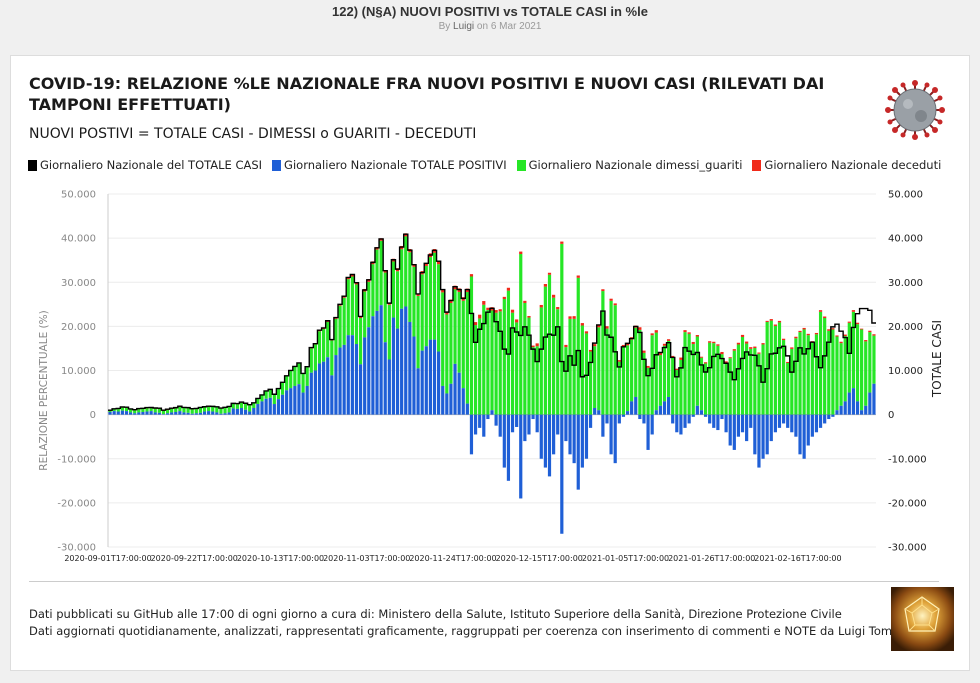 The image size is (980, 683). I want to click on y-tick-label-left: 40.000, so click(78, 239).